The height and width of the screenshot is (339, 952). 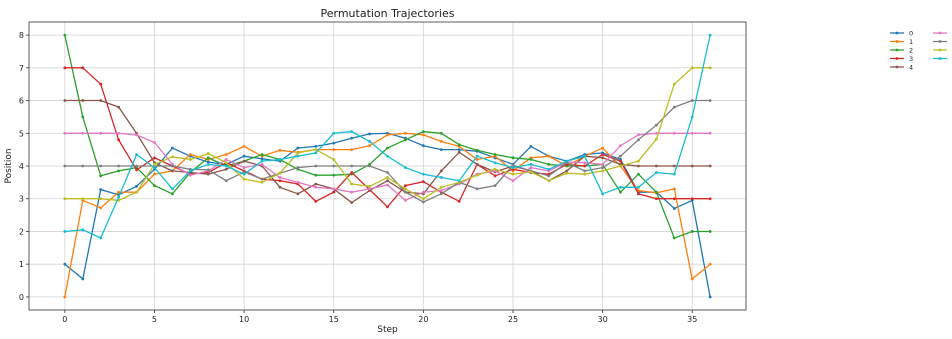 I want to click on y-axis-label: Position, so click(x=9, y=165).